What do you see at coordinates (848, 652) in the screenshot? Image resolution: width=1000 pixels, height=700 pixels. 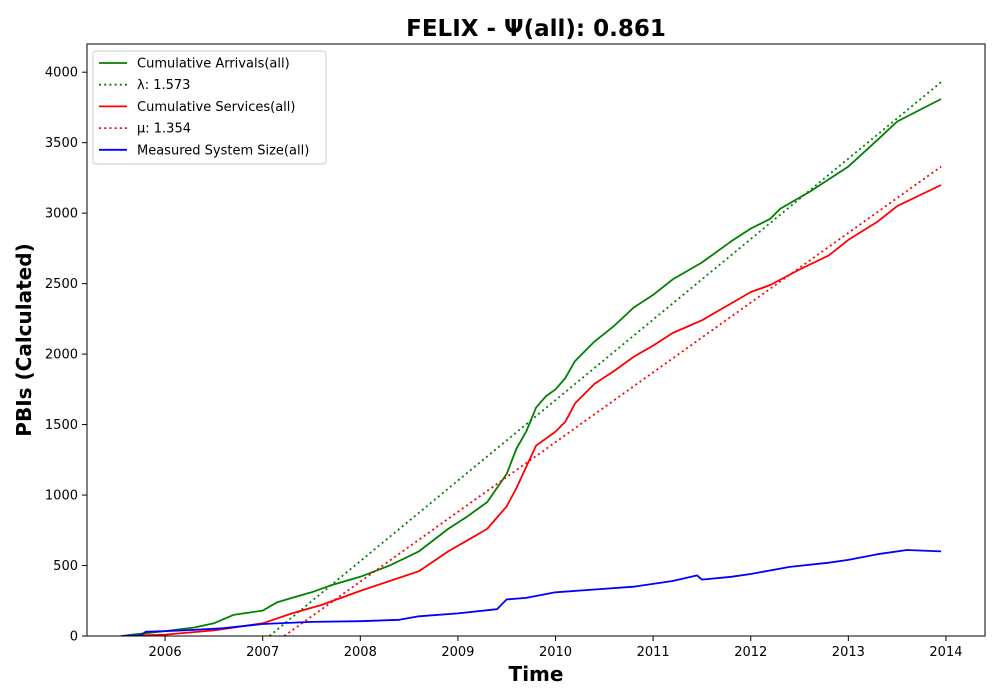 I see `x-tick-label: 2013` at bounding box center [848, 652].